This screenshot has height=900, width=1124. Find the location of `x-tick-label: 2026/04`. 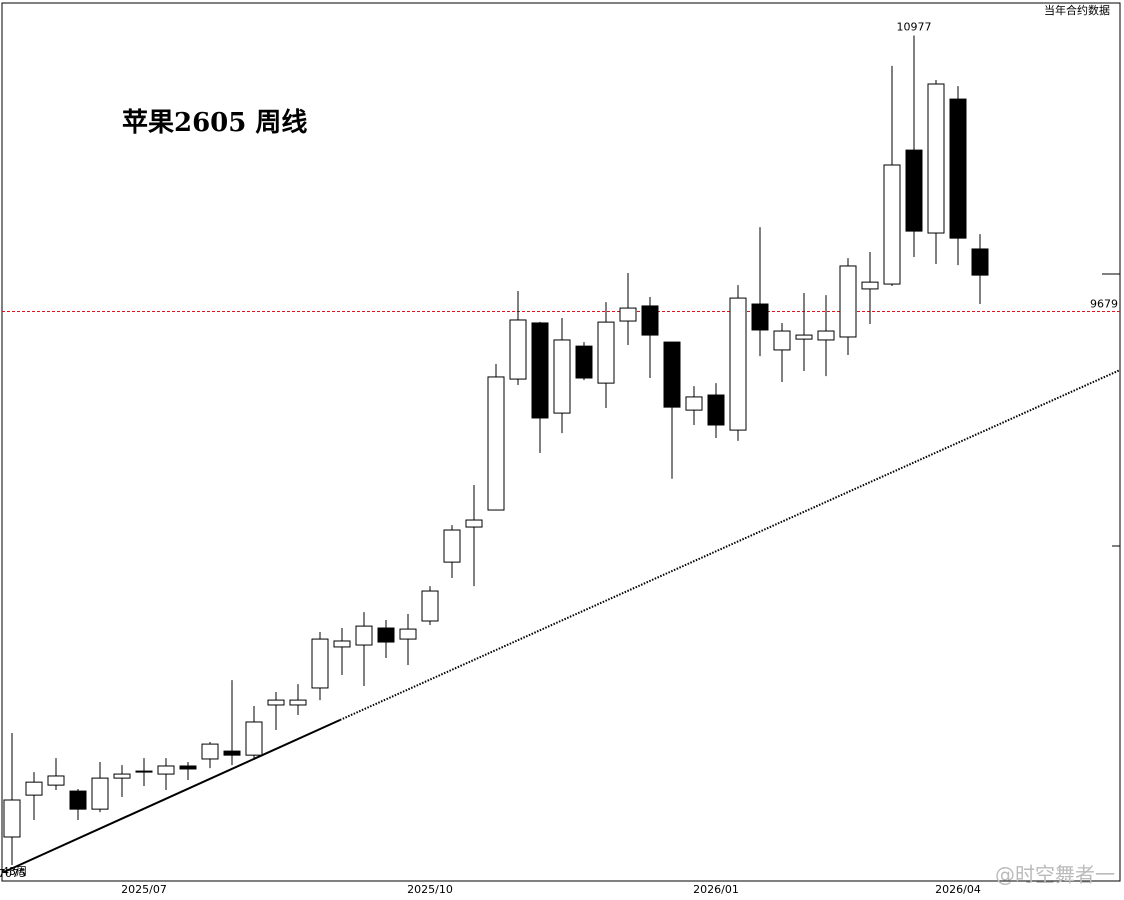

x-tick-label: 2026/04 is located at coordinates (958, 889).